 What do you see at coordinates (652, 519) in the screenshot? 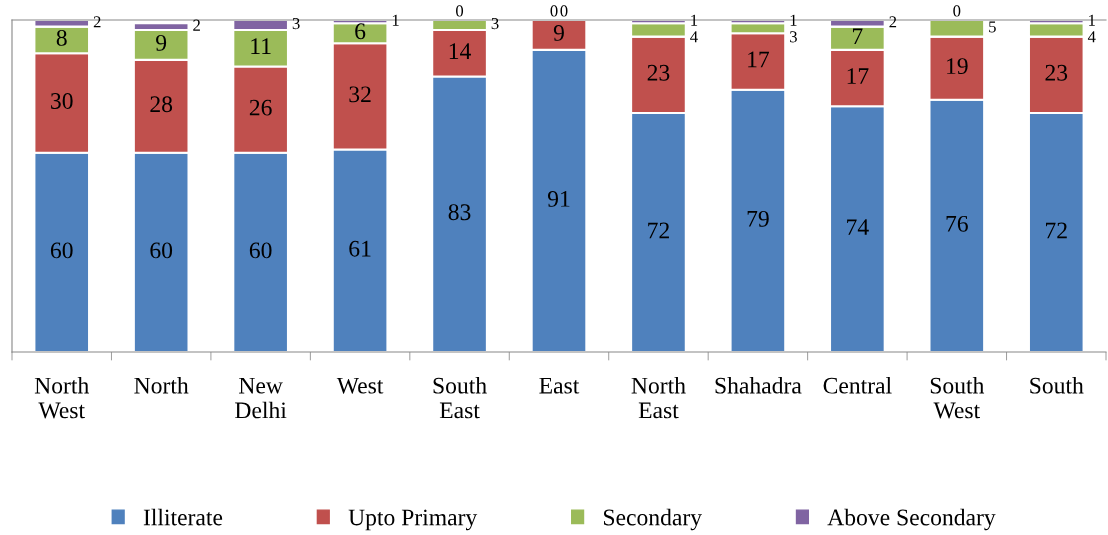
I see `legend-label: Secondary` at bounding box center [652, 519].